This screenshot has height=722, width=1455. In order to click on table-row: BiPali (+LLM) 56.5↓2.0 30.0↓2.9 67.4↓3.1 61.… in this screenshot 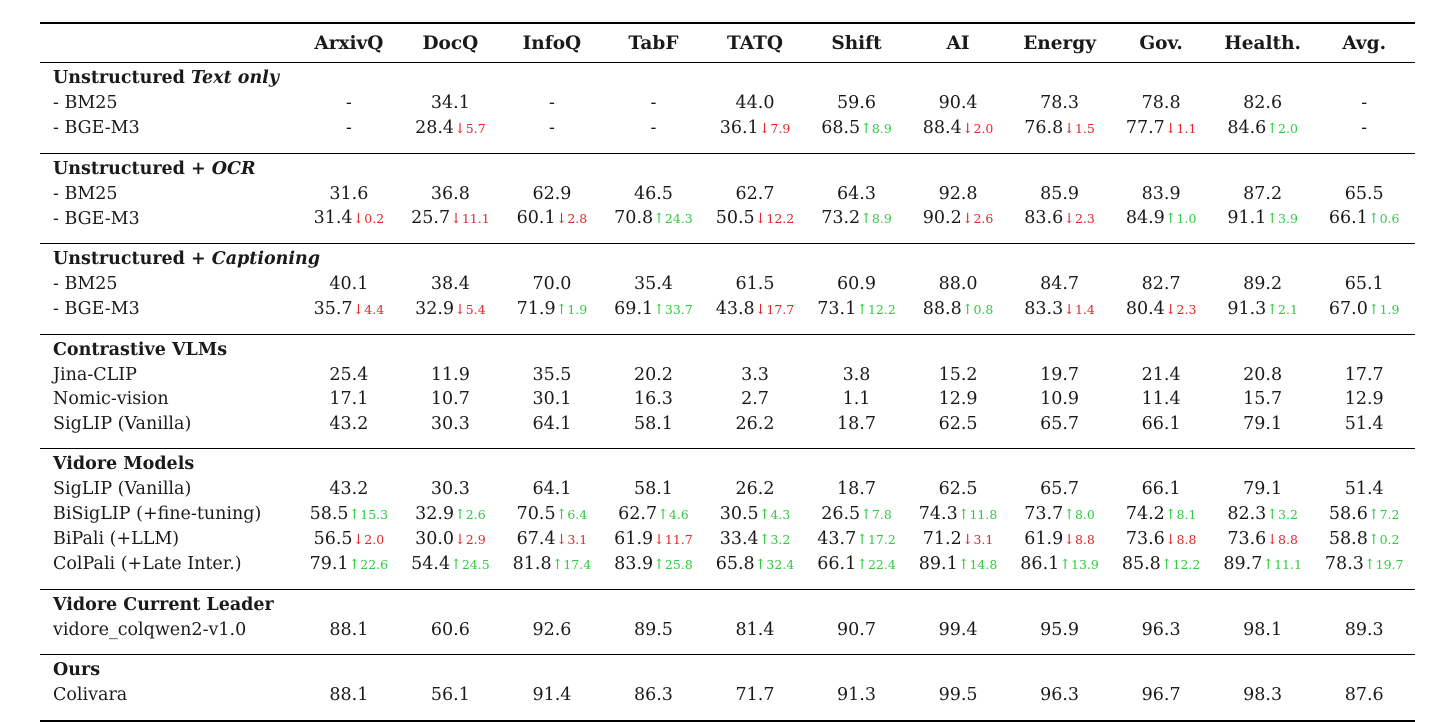, I will do `click(727, 539)`.